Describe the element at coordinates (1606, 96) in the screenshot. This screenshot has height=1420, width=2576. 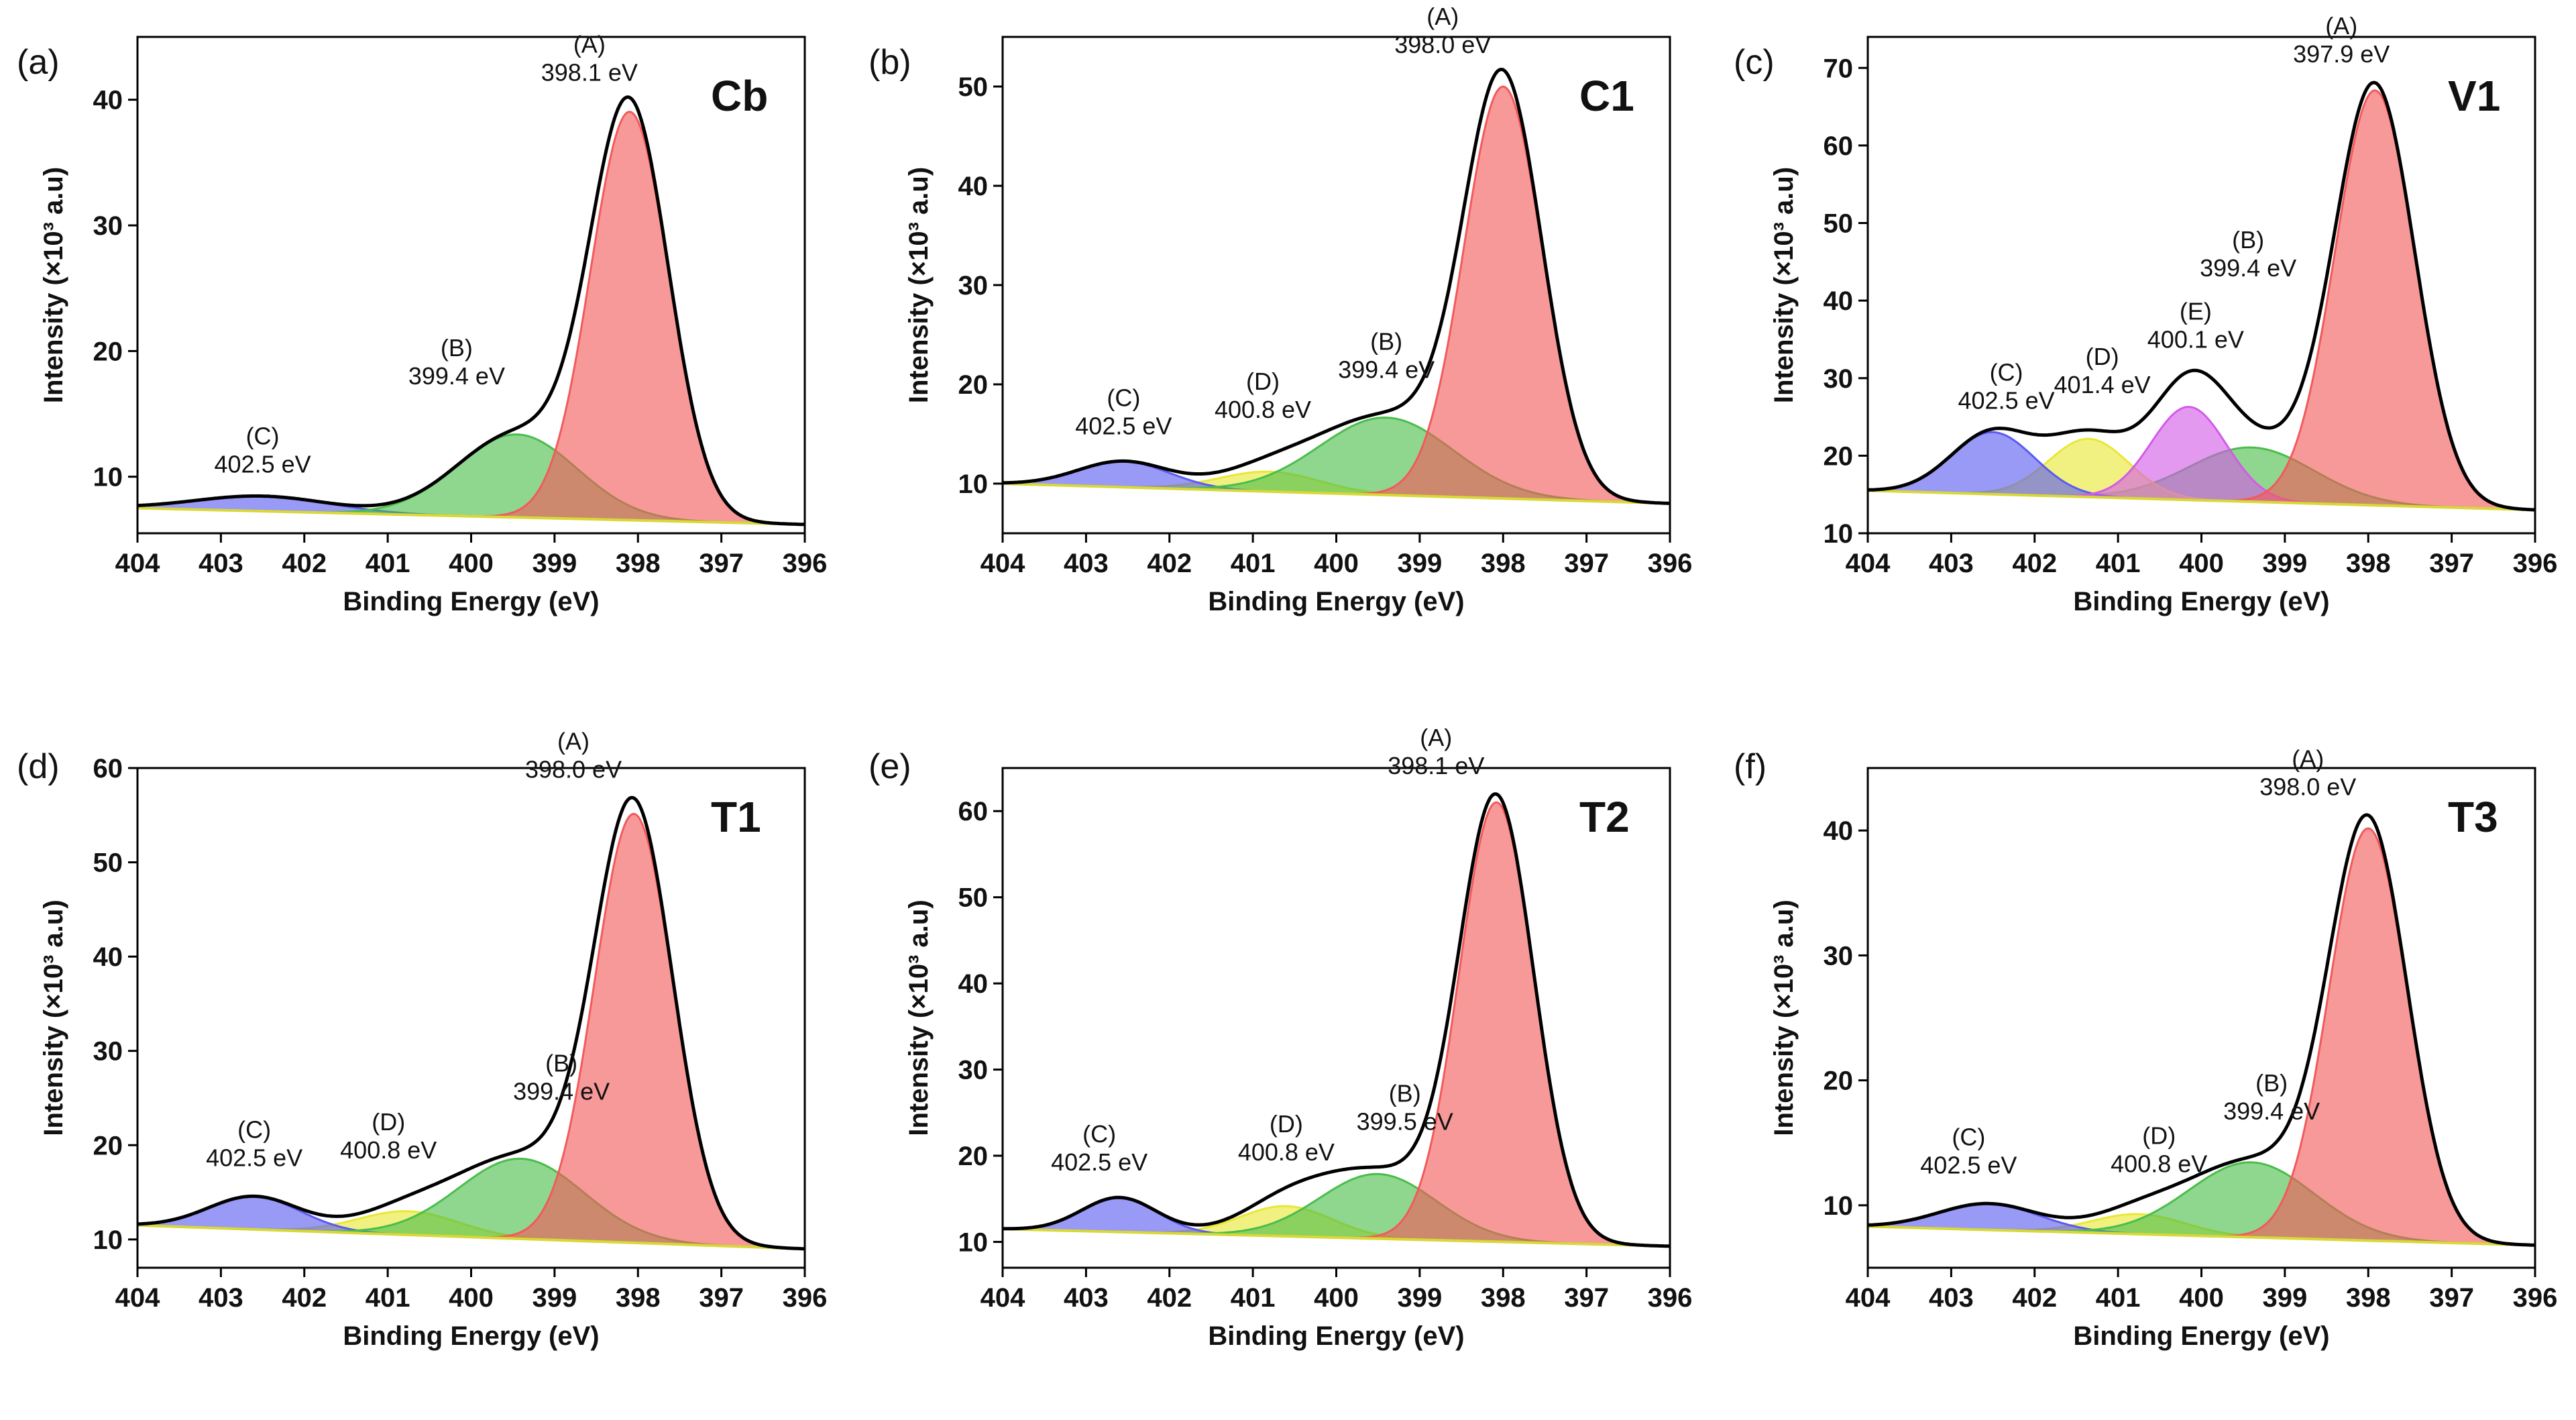
I see `sample-label: C1` at that location.